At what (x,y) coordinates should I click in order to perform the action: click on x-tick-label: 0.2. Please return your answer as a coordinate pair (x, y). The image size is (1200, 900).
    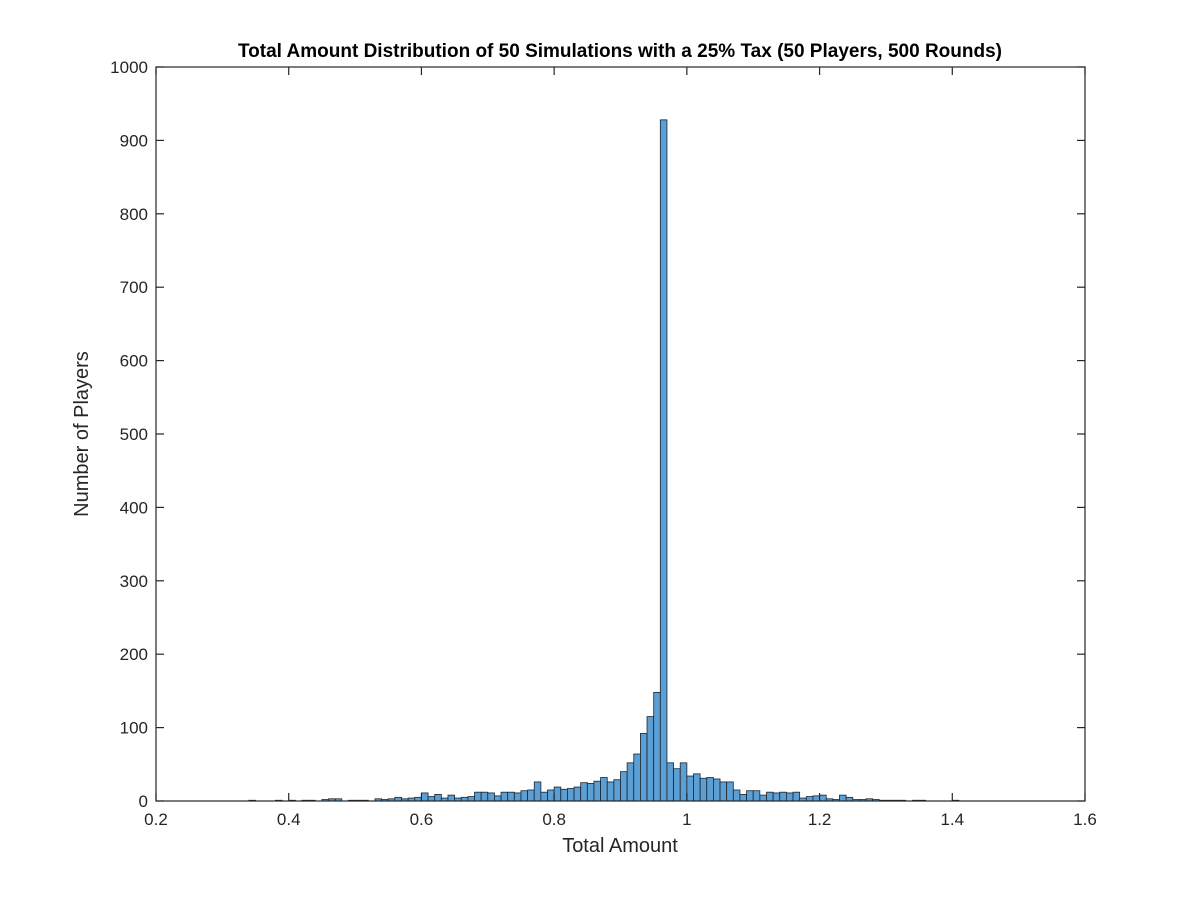
    Looking at the image, I should click on (156, 819).